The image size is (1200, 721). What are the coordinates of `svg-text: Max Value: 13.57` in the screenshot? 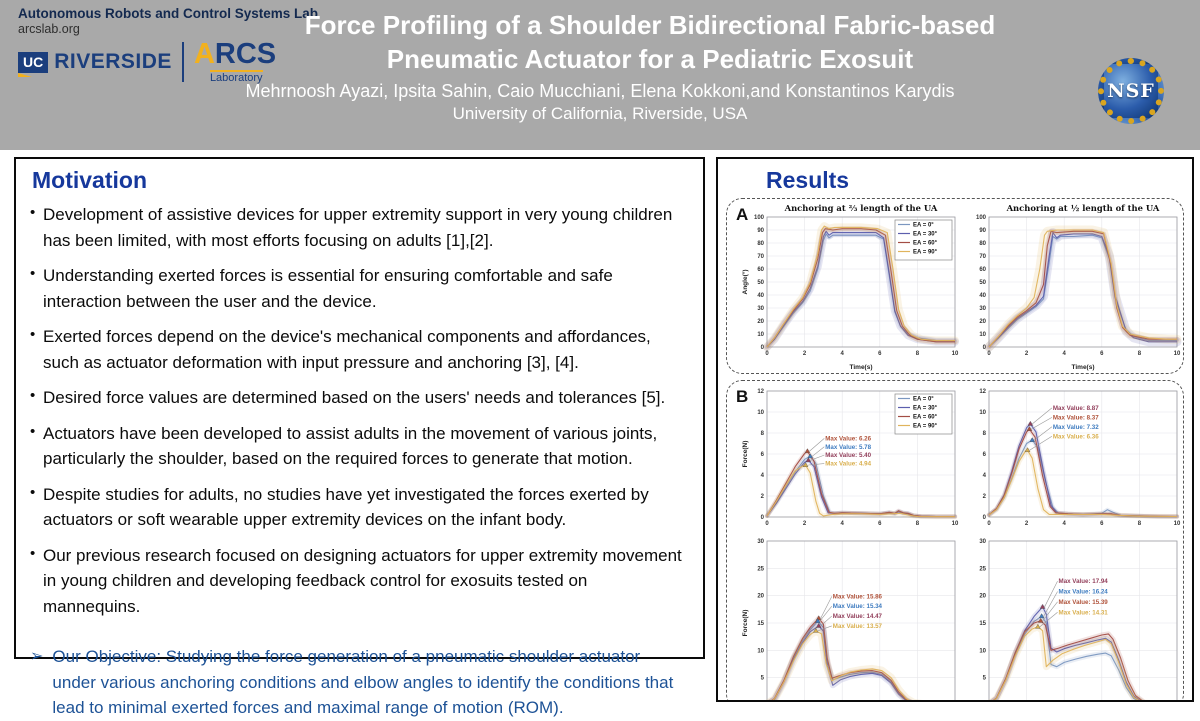 It's located at (858, 626).